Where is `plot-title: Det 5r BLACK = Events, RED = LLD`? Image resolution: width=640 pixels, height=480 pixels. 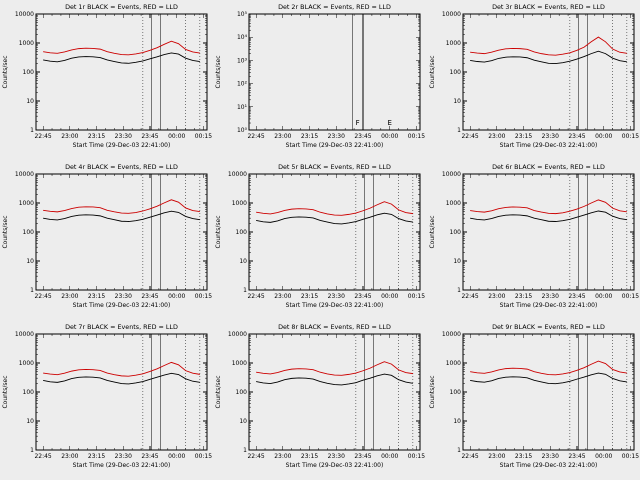
plot-title: Det 5r BLACK = Events, RED = LLD is located at coordinates (334, 167).